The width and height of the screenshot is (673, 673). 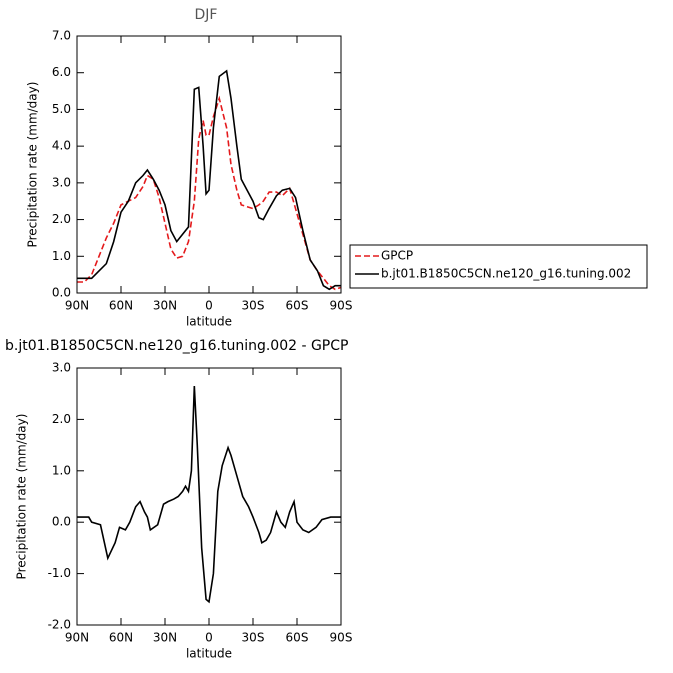 I want to click on legend-label: GPCP, so click(x=397, y=256).